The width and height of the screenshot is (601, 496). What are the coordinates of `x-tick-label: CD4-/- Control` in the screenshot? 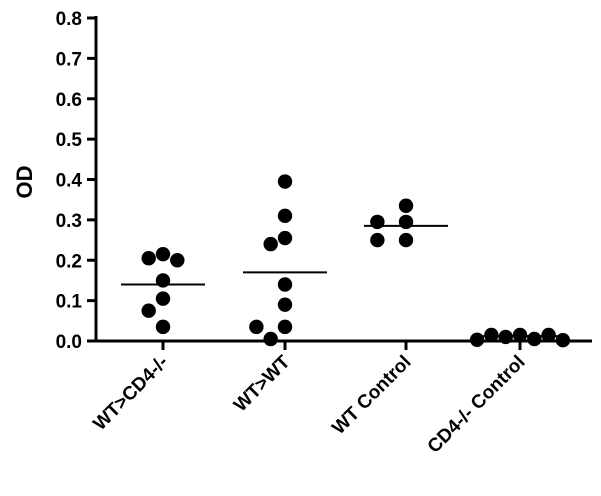 It's located at (477, 405).